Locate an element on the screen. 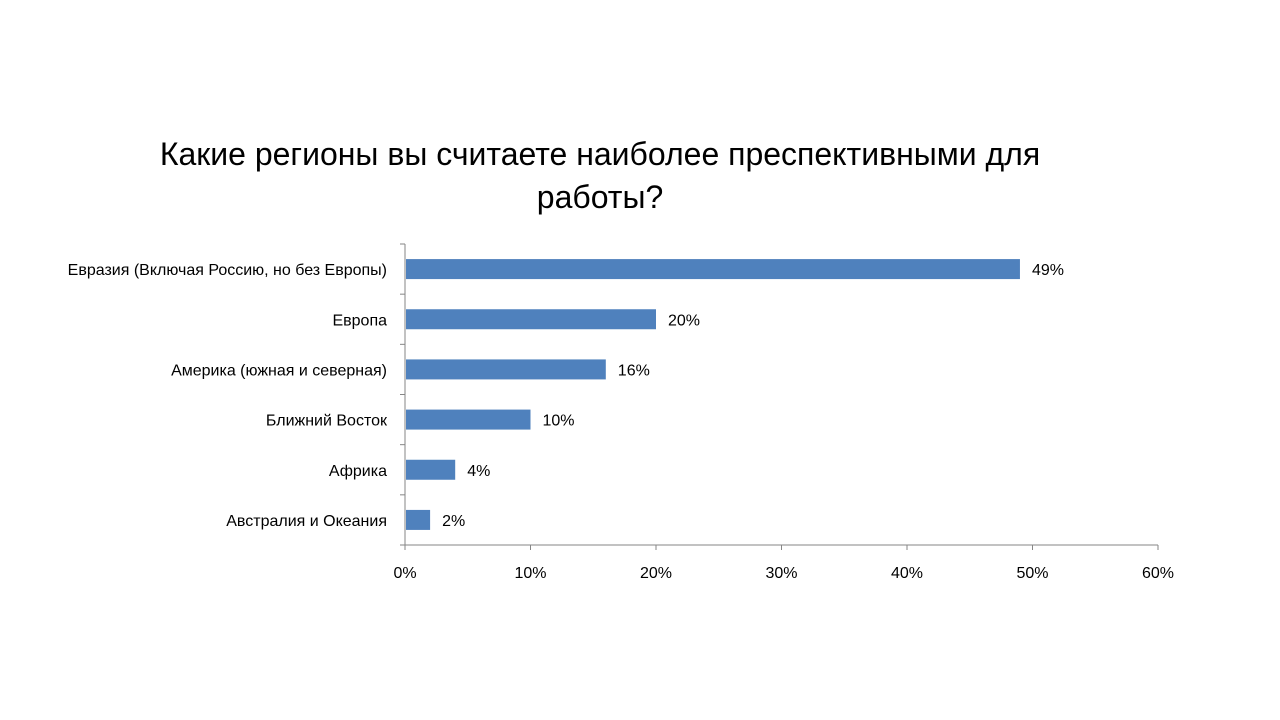  category-label: Евразия (Включая Россию, но без Европы) is located at coordinates (227, 270).